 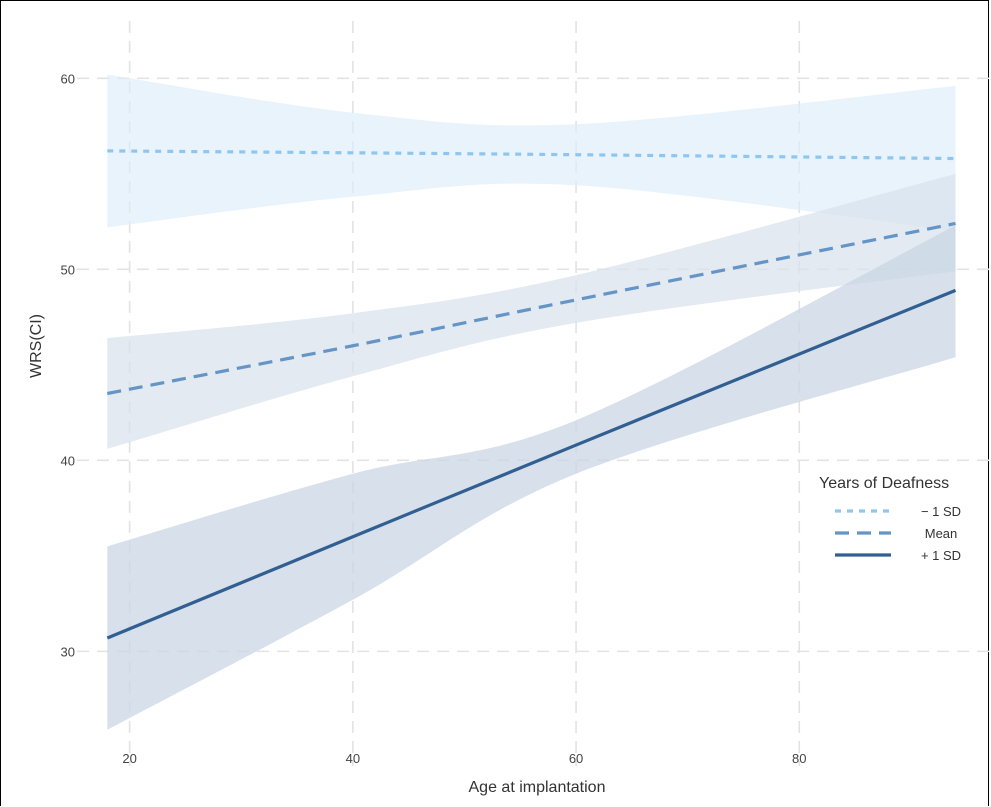 I want to click on y-axis-title: WRS(CI), so click(x=36, y=346).